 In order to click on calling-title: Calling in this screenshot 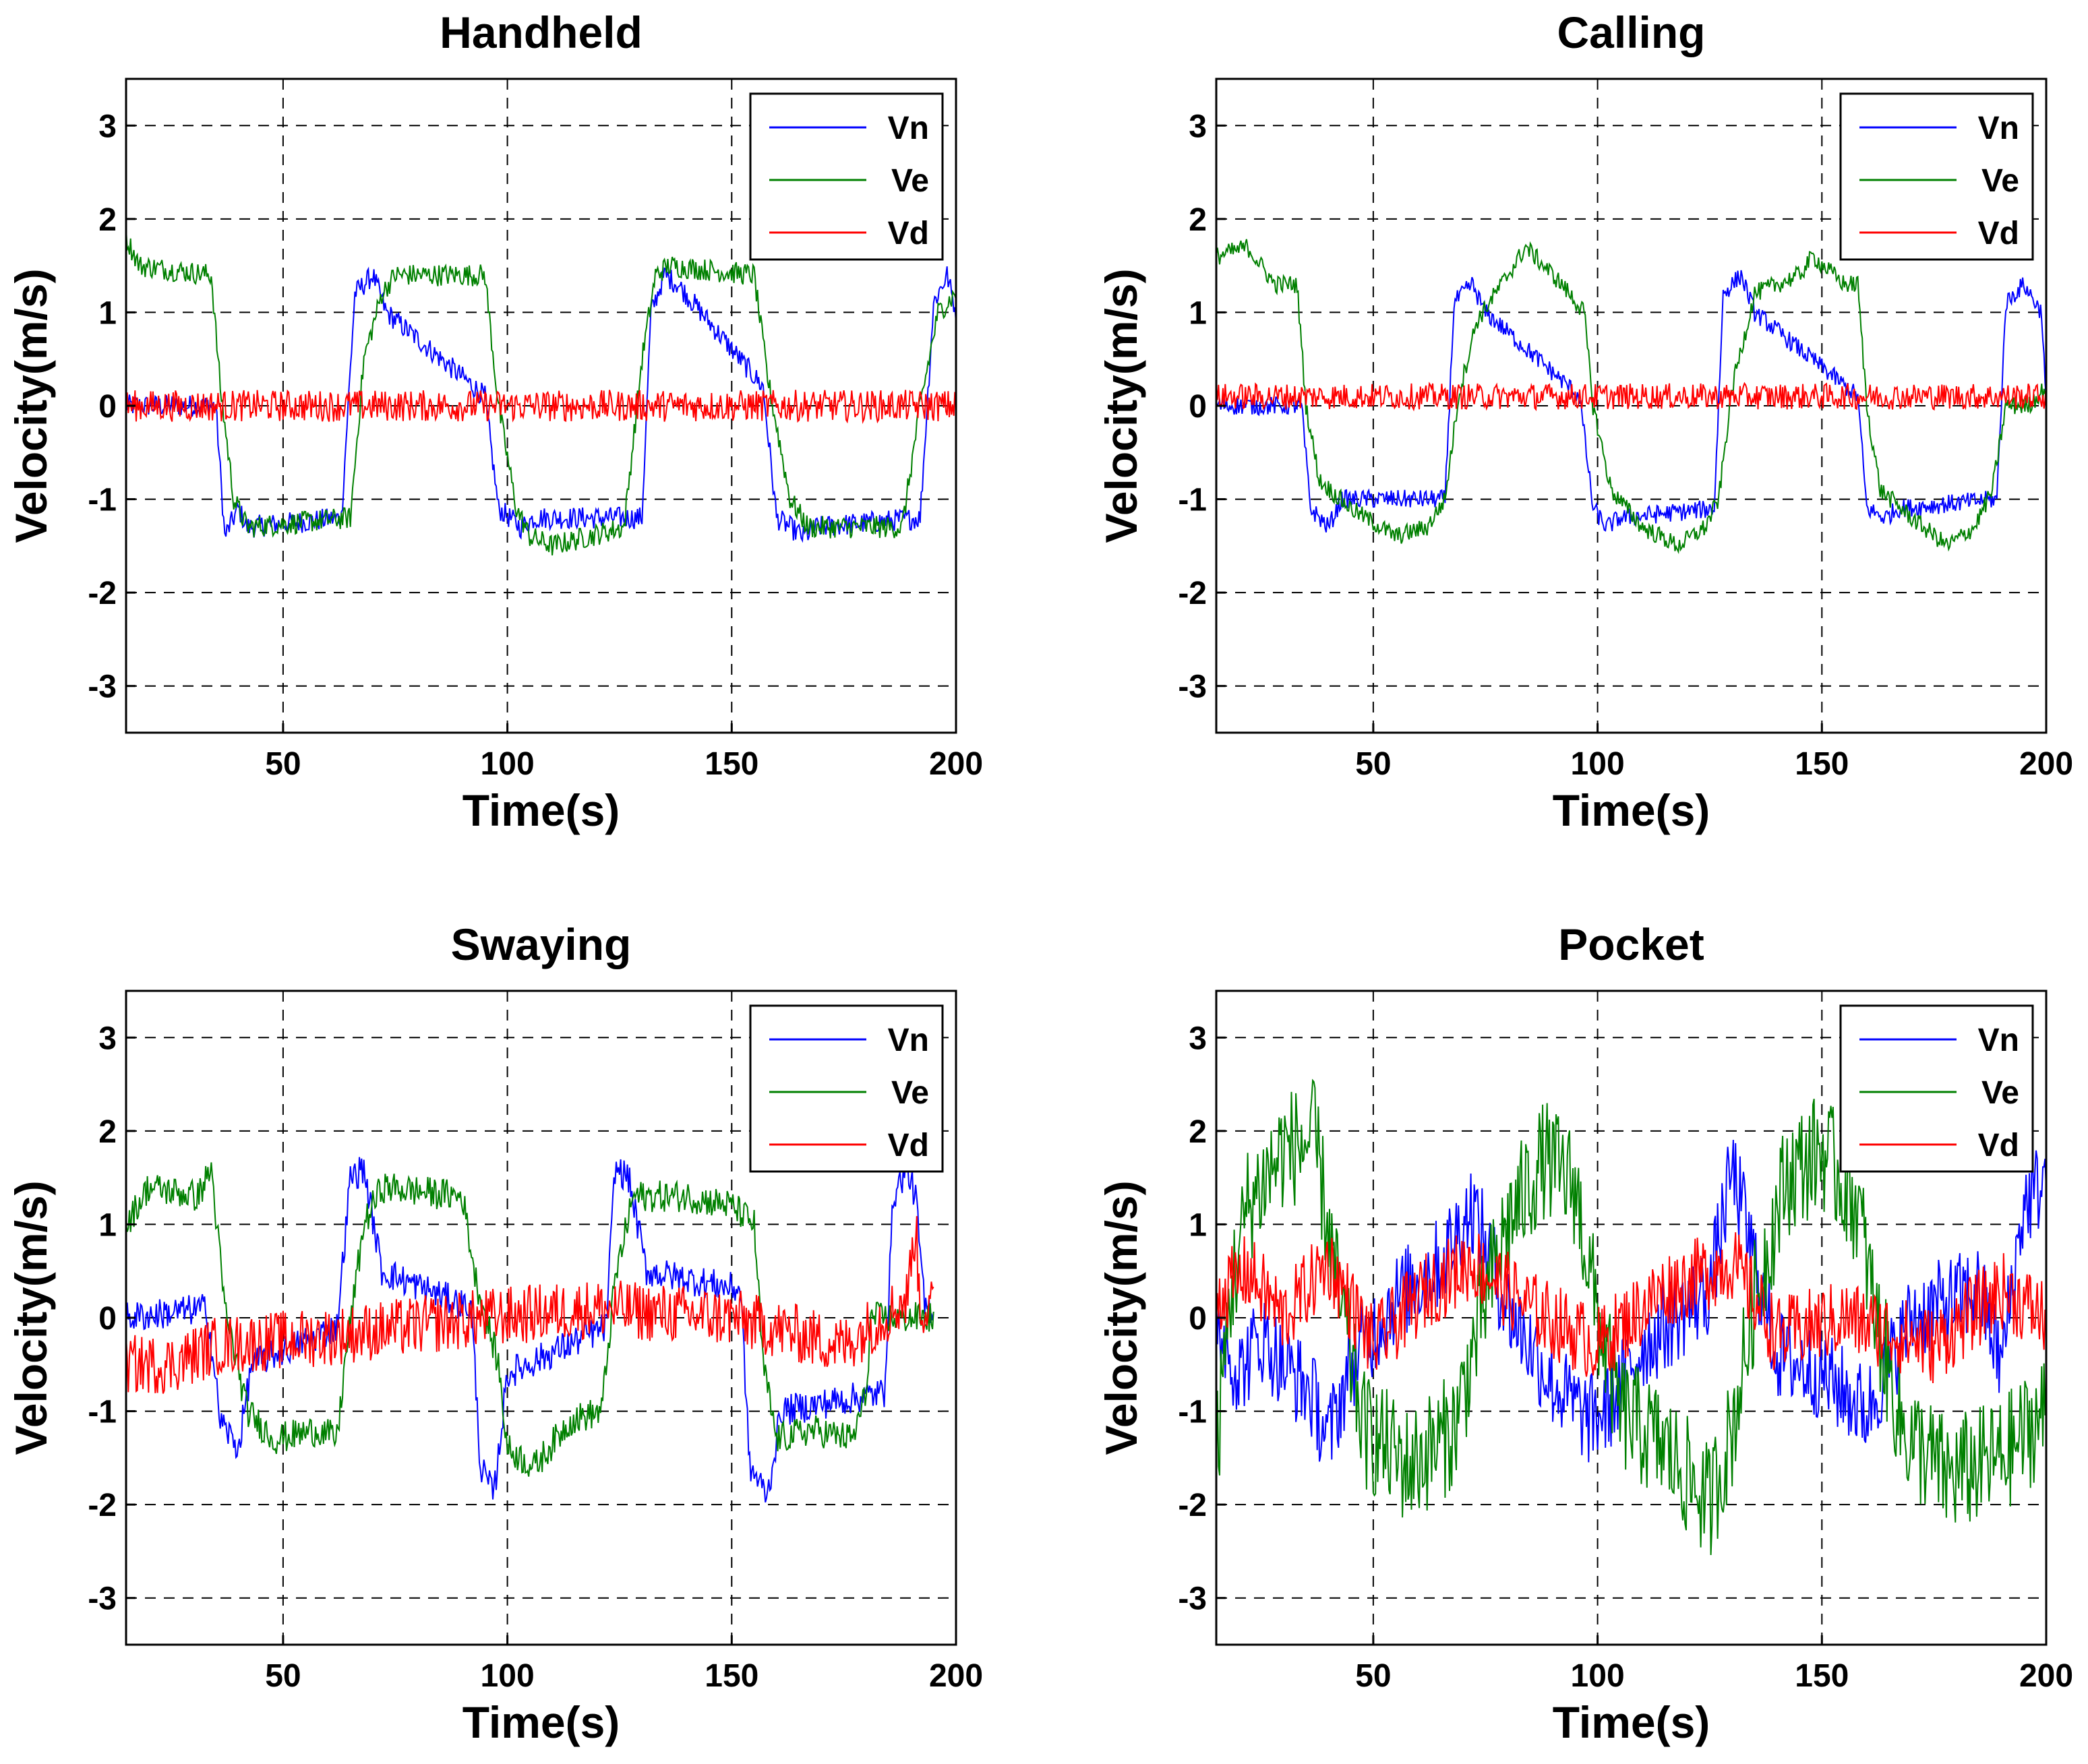, I will do `click(1631, 32)`.